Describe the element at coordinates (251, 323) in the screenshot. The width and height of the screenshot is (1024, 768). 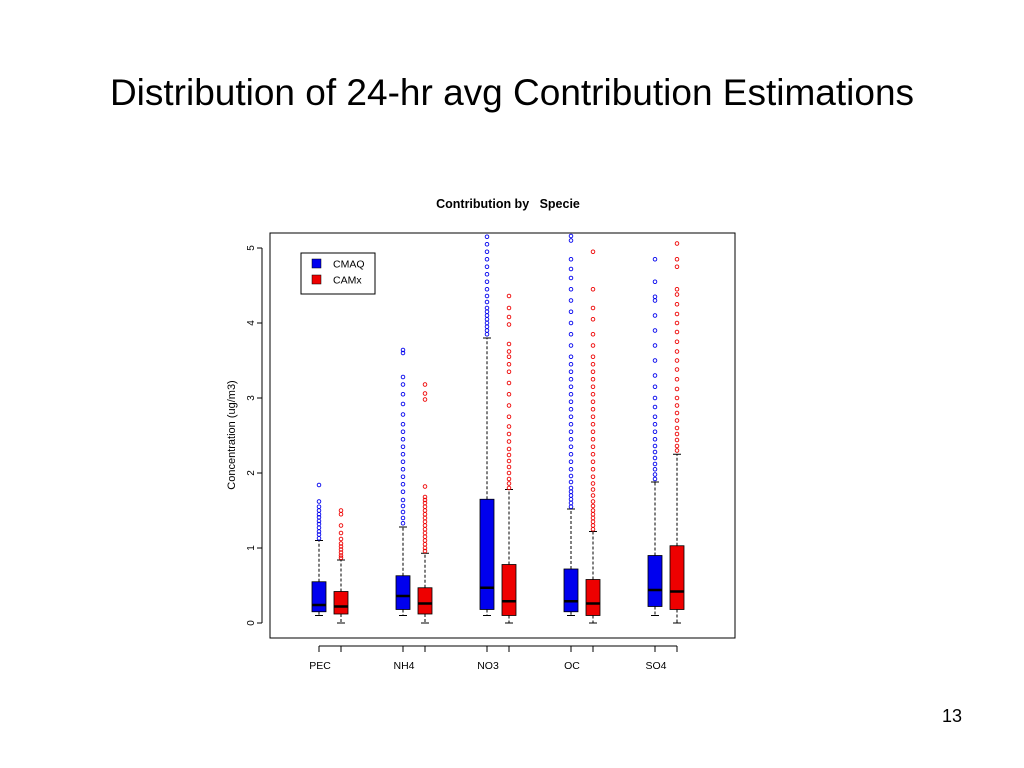
I see `y-tick-label: 4` at that location.